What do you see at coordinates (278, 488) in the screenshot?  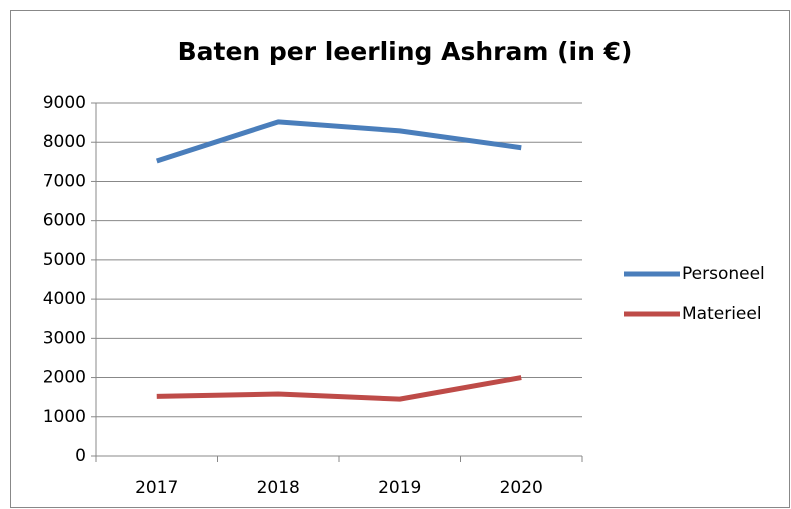 I see `x-tick-label: 2018` at bounding box center [278, 488].